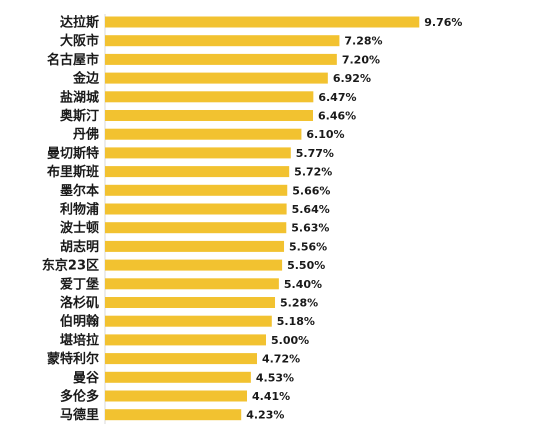  Describe the element at coordinates (306, 265) in the screenshot. I see `value-label-13: 5.50%` at that location.